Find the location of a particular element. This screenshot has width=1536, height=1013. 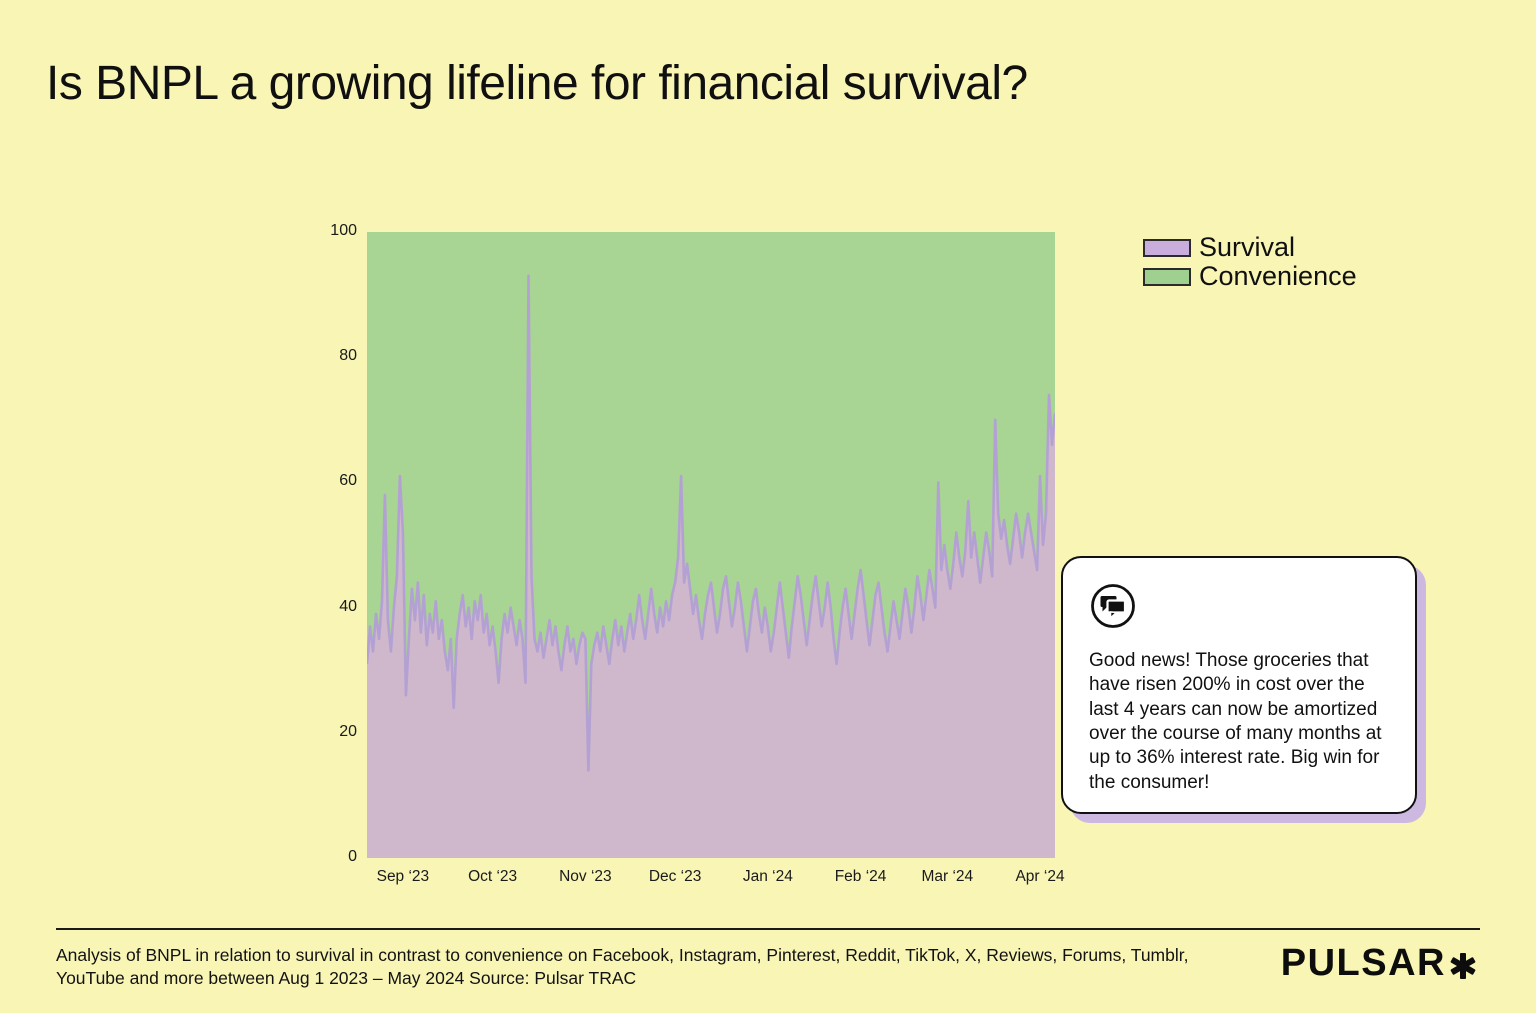

legend-label: Survival is located at coordinates (1247, 247).